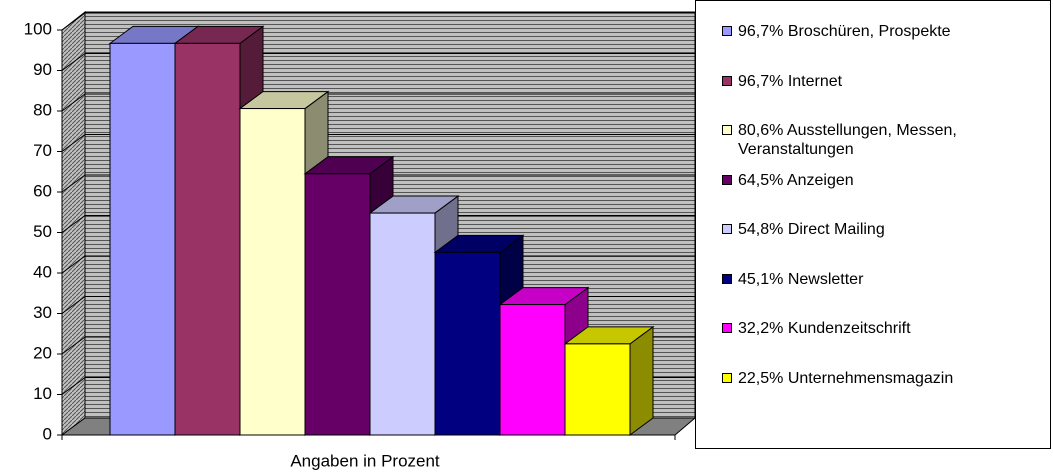 The height and width of the screenshot is (474, 1053). I want to click on y-tick-label: 10, so click(42, 393).